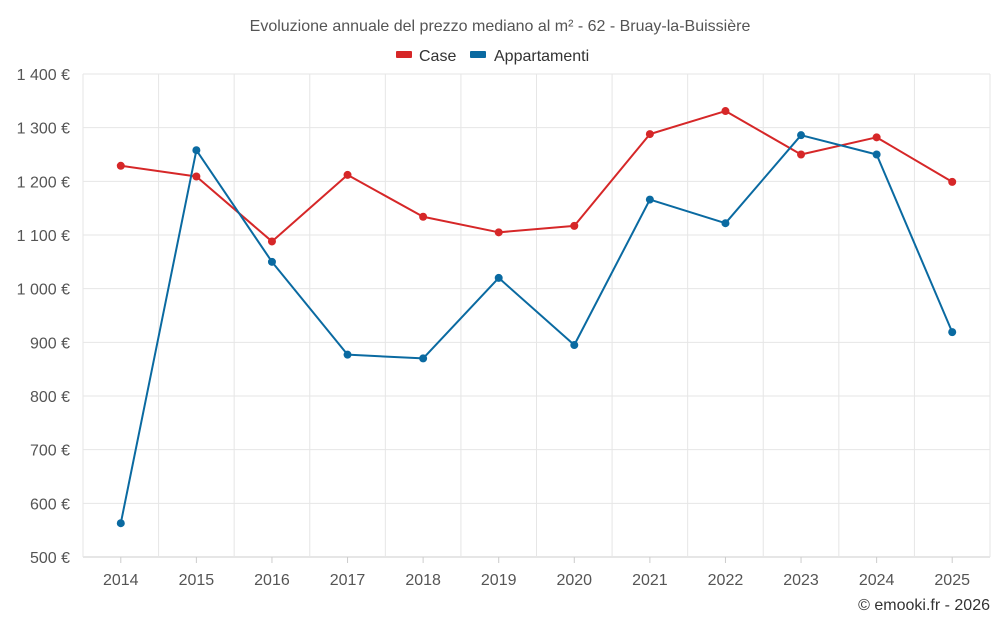 Image resolution: width=1000 pixels, height=625 pixels. Describe the element at coordinates (492, 56) in the screenshot. I see `legend: Case Appartamenti` at that location.